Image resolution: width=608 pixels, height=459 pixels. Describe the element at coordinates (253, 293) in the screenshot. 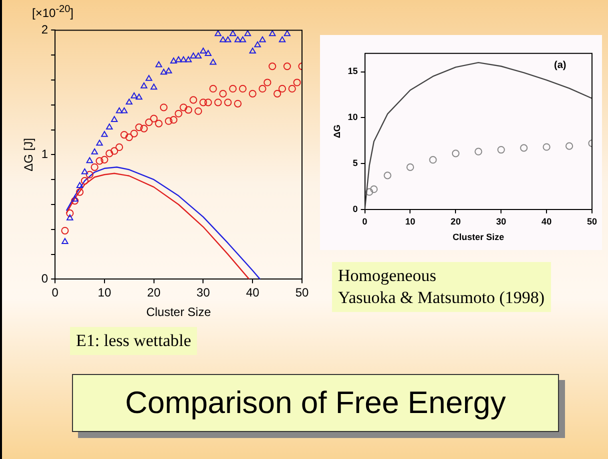

I see `x-tick-label: 40` at that location.